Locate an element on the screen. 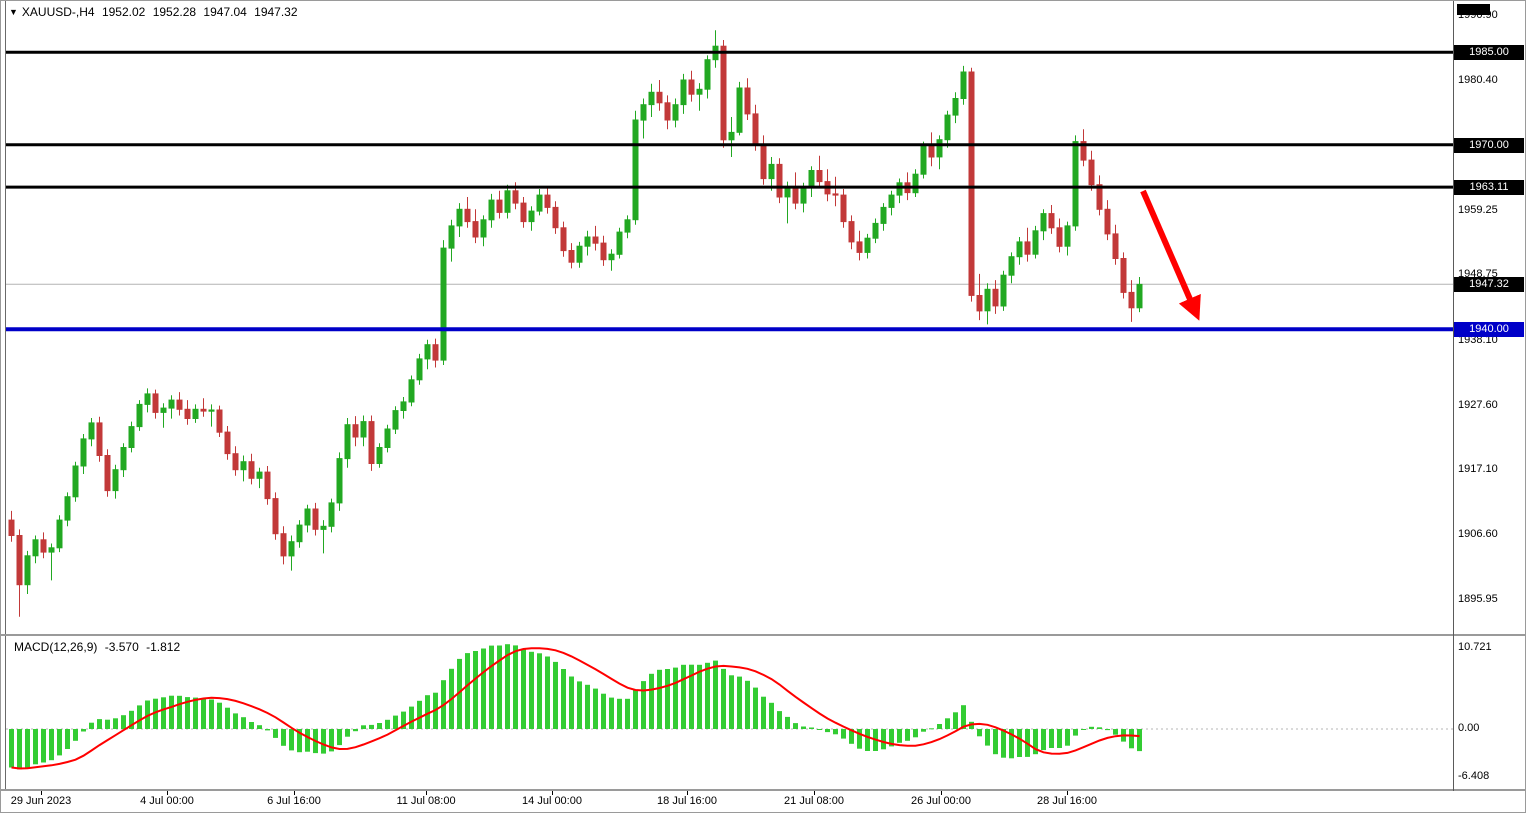  macd-axis-label: -6.408 is located at coordinates (1474, 776).